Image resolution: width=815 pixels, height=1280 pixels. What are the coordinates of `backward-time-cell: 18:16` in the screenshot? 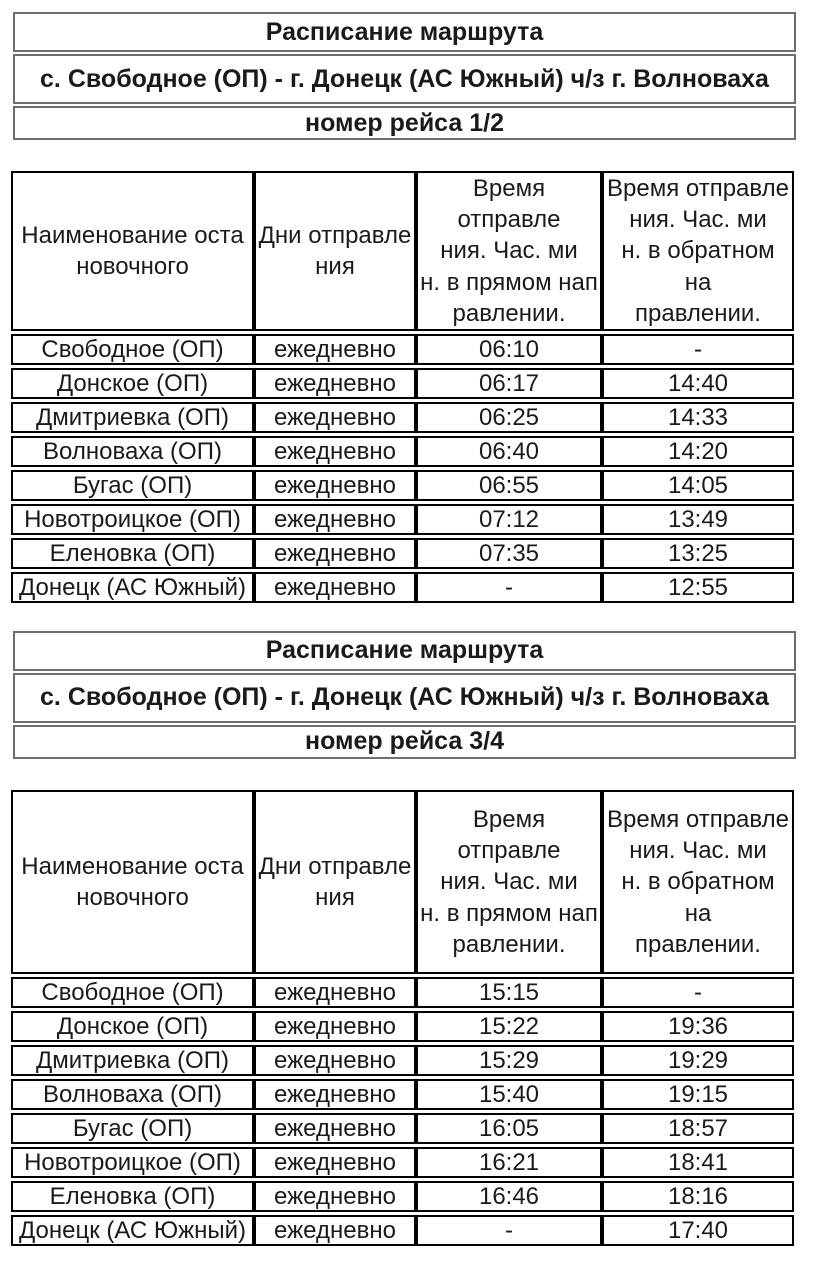 It's located at (698, 1196).